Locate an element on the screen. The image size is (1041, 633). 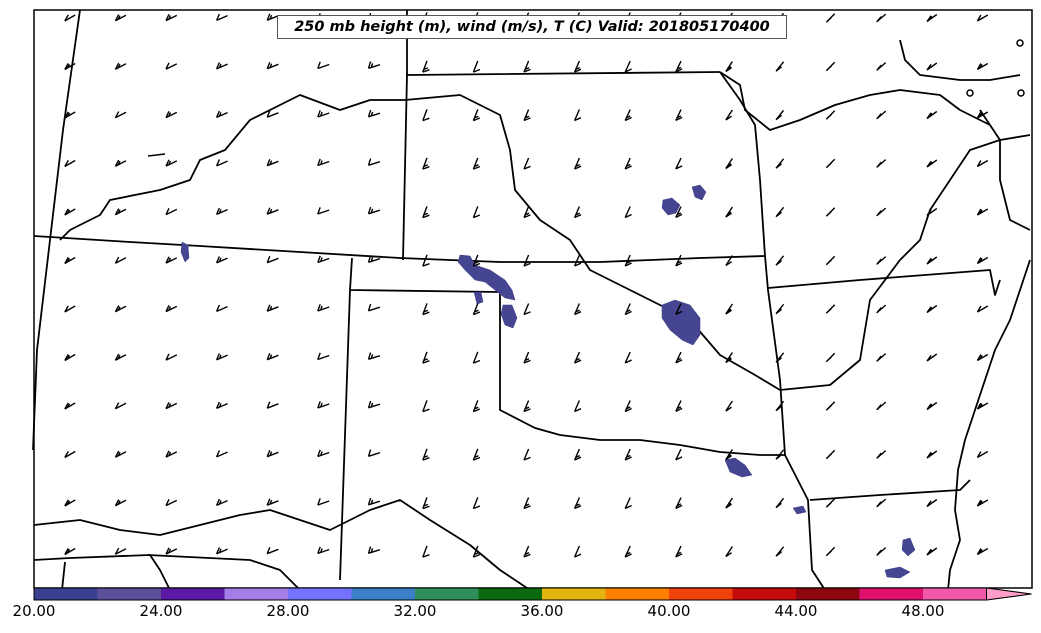
colorbar-tick-label: 28.00 is located at coordinates (288, 611).